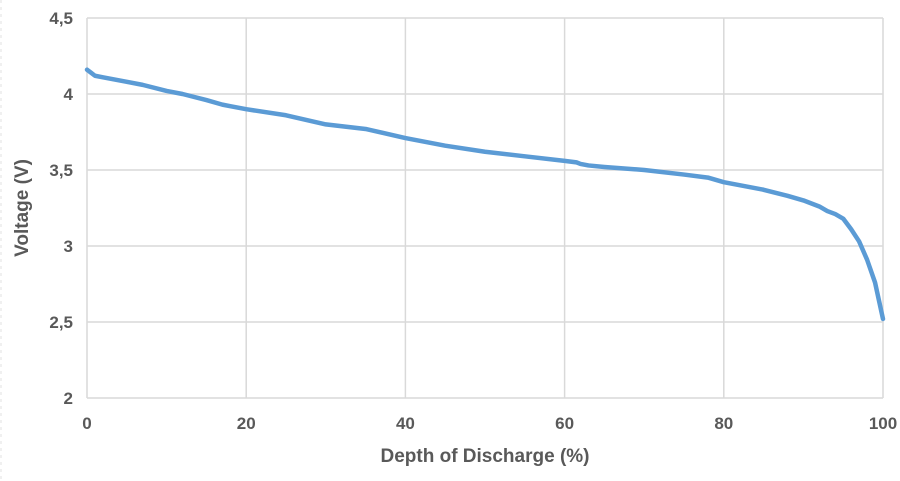 Image resolution: width=900 pixels, height=481 pixels. What do you see at coordinates (61, 322) in the screenshot?
I see `y-tick-label: 2,5` at bounding box center [61, 322].